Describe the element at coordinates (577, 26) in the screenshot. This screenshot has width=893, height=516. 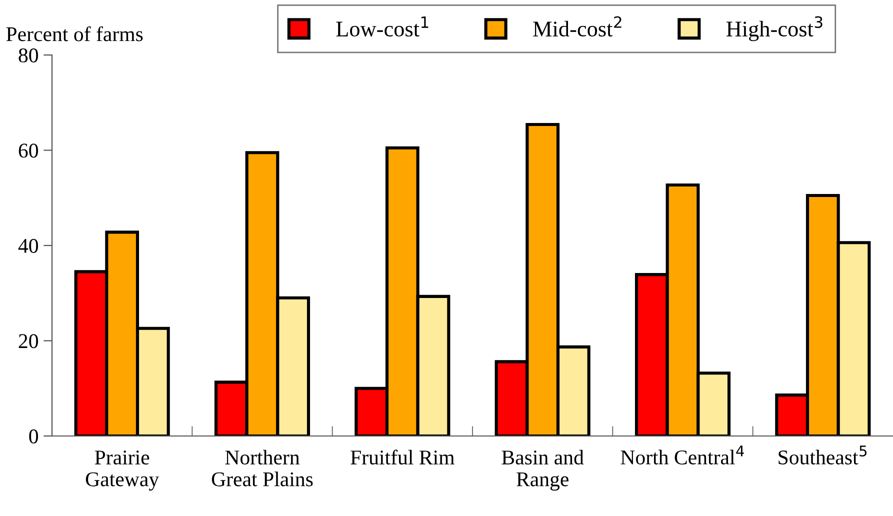
I see `legend-label: Mid-cost$^{2}$` at that location.